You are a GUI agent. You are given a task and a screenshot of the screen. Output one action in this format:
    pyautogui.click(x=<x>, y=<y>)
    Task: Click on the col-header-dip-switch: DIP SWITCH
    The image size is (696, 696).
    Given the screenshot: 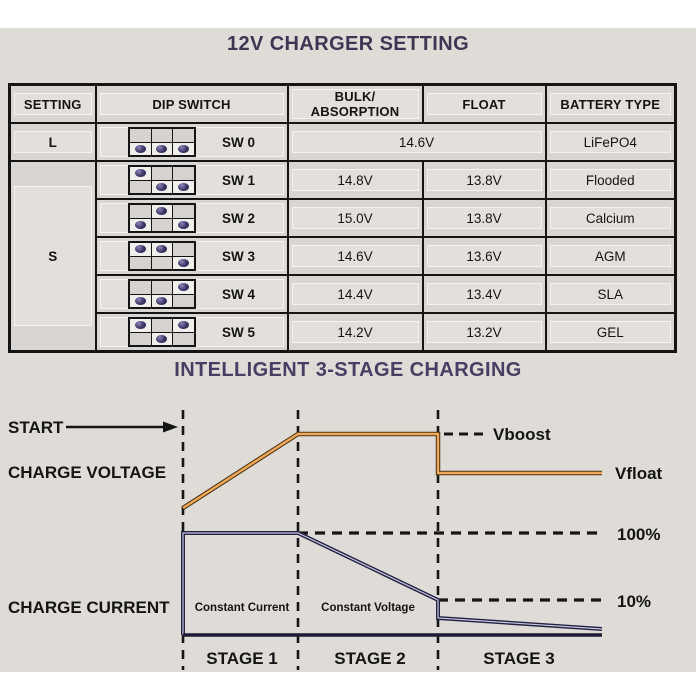 What is the action you would take?
    pyautogui.click(x=191, y=103)
    